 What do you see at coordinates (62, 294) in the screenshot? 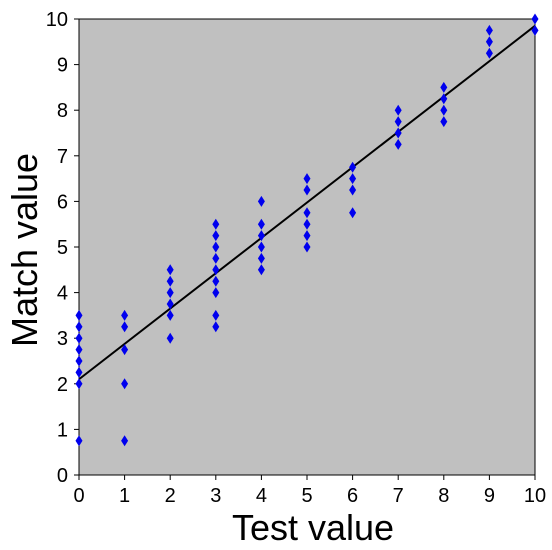
I see `y-tick-label: 4` at bounding box center [62, 294].